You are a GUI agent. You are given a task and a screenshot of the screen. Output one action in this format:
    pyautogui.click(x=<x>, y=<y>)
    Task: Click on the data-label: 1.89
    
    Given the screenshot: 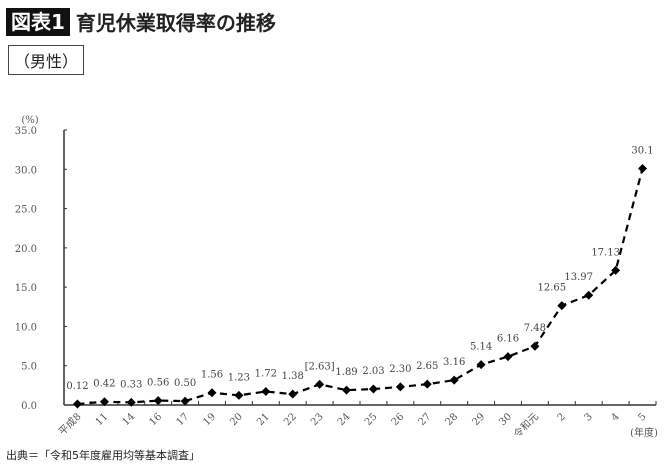 What is the action you would take?
    pyautogui.click(x=346, y=372)
    